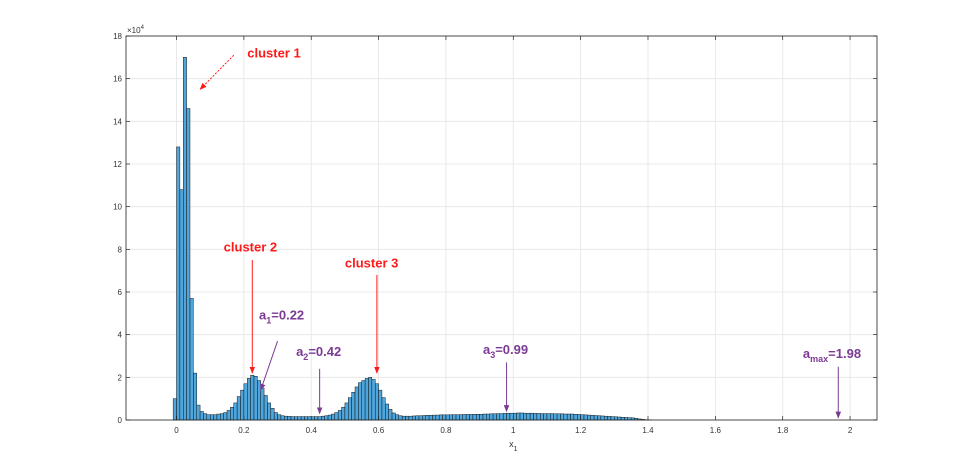  Describe the element at coordinates (783, 430) in the screenshot. I see `x-tick-label: 1.8` at that location.